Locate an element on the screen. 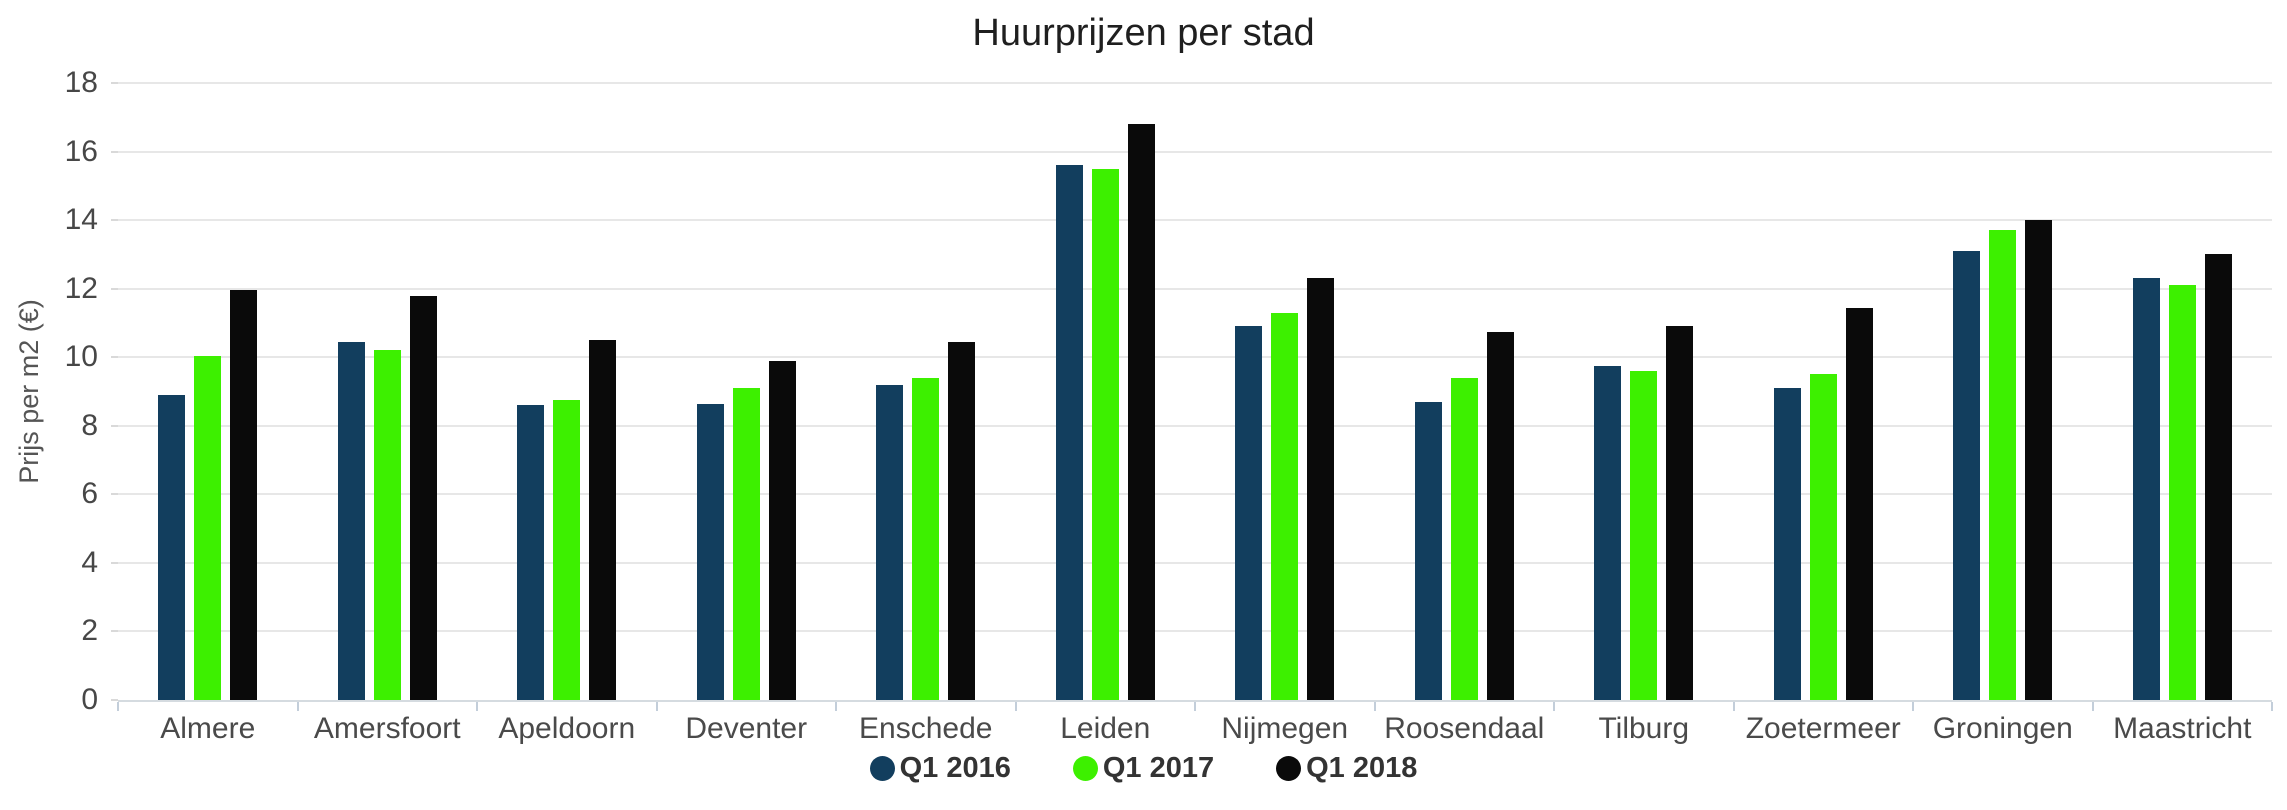 This screenshot has height=810, width=2287. bar-q1-2018-nijmegen is located at coordinates (1321, 489).